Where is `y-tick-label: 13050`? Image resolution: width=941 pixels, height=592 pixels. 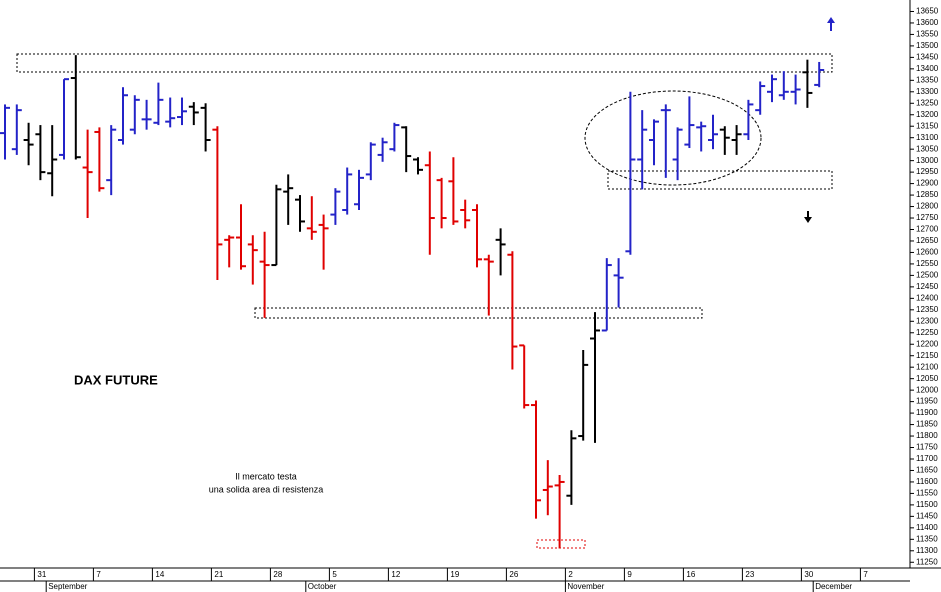
y-tick-label: 13050 is located at coordinates (927, 148).